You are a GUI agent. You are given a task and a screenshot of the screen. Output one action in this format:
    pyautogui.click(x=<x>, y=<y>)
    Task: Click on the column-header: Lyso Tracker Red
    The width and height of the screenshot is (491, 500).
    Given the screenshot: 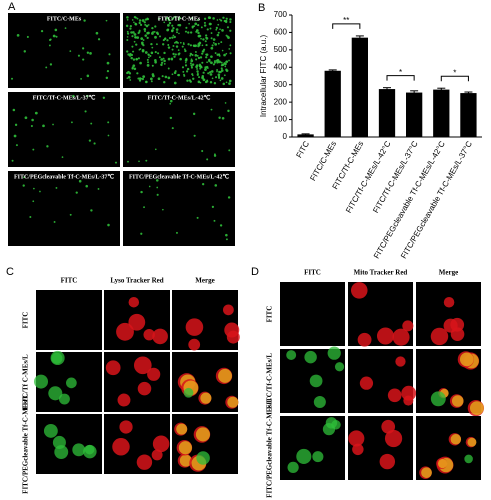 What is the action you would take?
    pyautogui.click(x=136, y=281)
    